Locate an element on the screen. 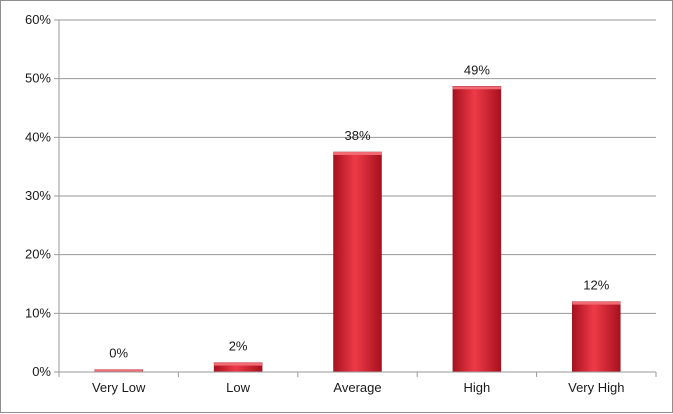 The image size is (673, 414). y-tick-label: 50% is located at coordinates (38, 78).